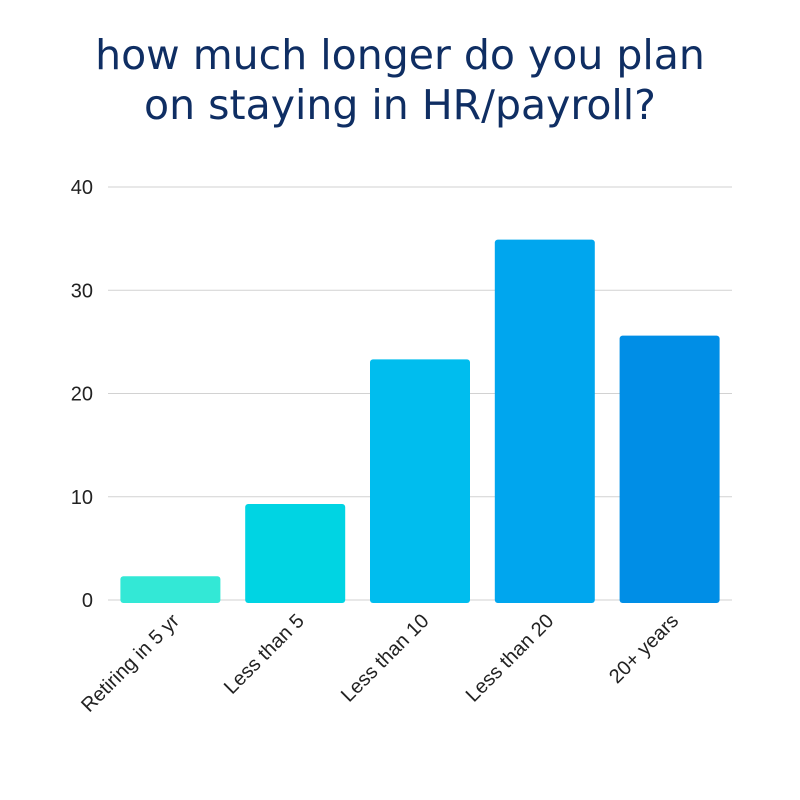 This screenshot has width=800, height=800. I want to click on y-tick-label: 40, so click(82, 188).